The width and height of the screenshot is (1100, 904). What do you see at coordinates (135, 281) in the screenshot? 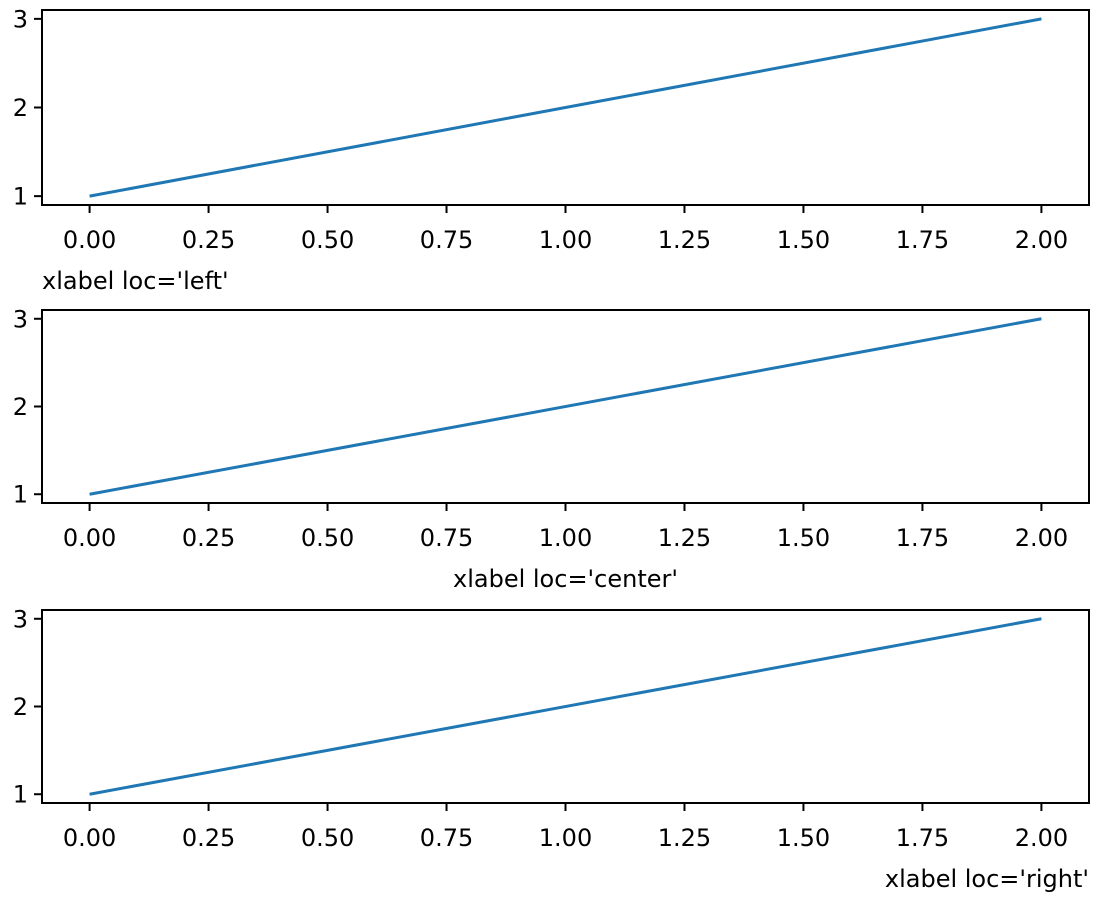
I see `x-axis-label: xlabel loc='left'` at bounding box center [135, 281].